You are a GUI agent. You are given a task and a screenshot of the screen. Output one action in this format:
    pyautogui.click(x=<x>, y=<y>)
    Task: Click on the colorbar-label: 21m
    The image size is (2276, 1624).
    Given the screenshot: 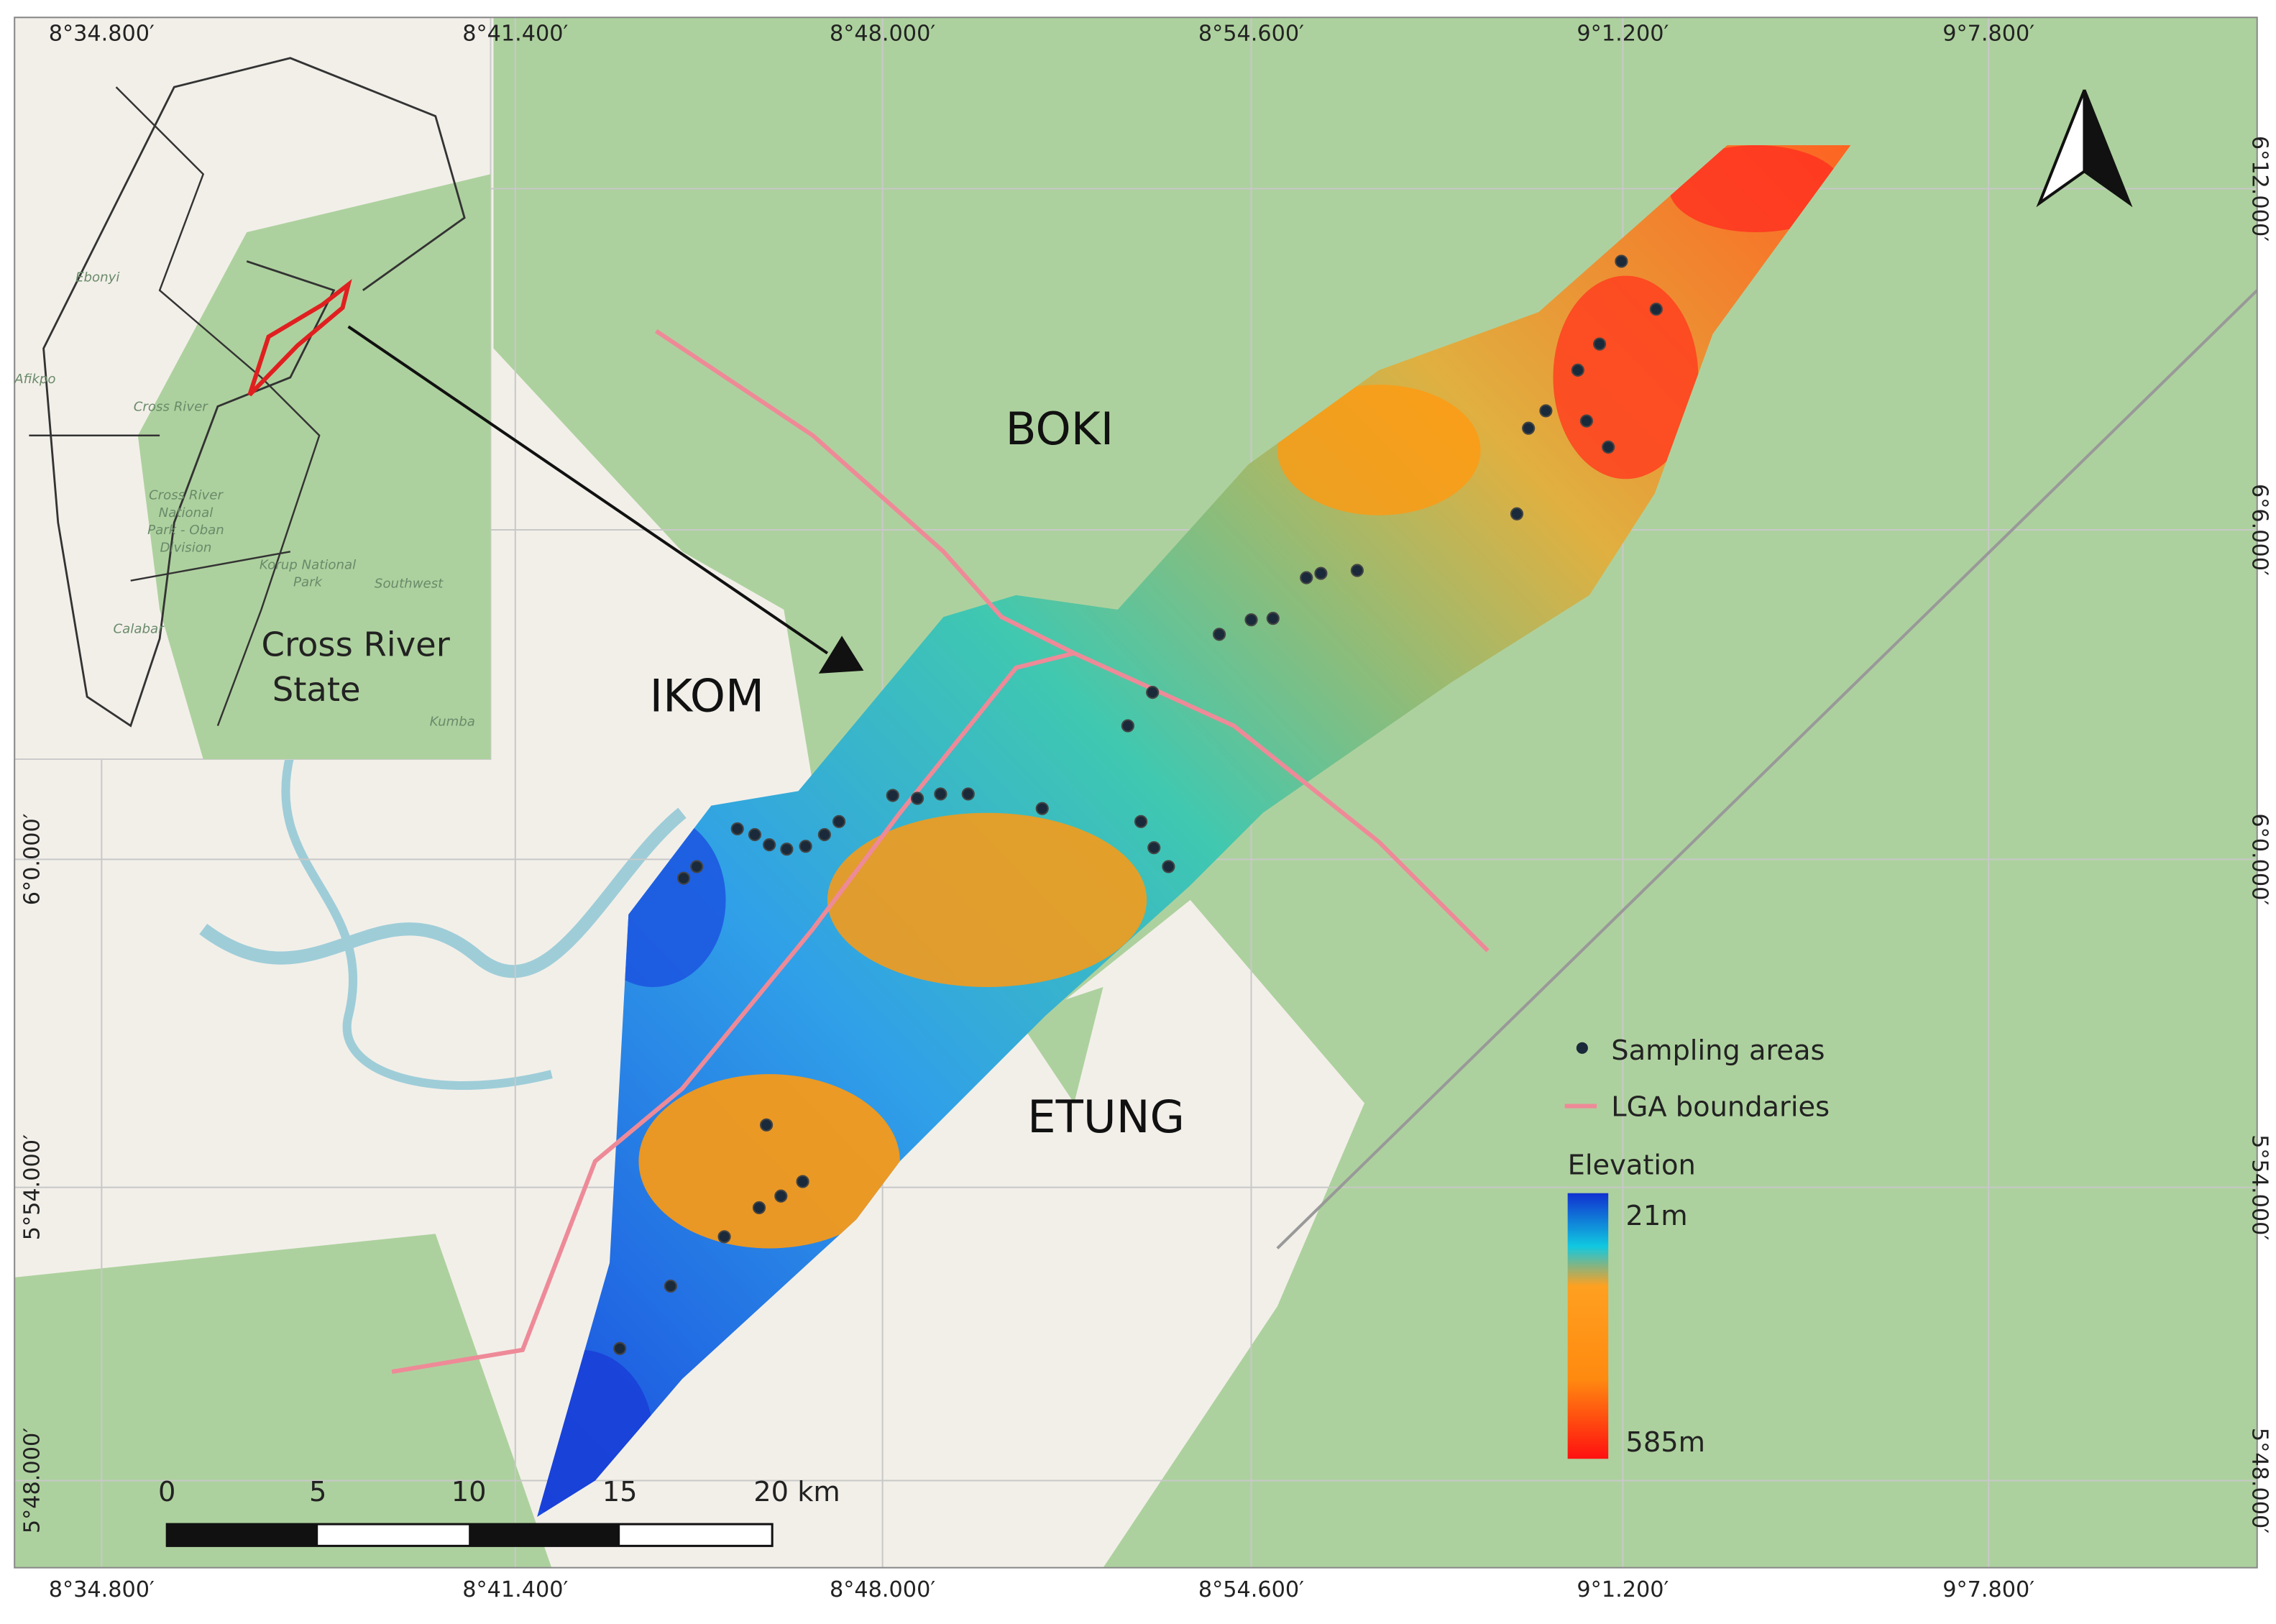 What is the action you would take?
    pyautogui.click(x=1656, y=1216)
    